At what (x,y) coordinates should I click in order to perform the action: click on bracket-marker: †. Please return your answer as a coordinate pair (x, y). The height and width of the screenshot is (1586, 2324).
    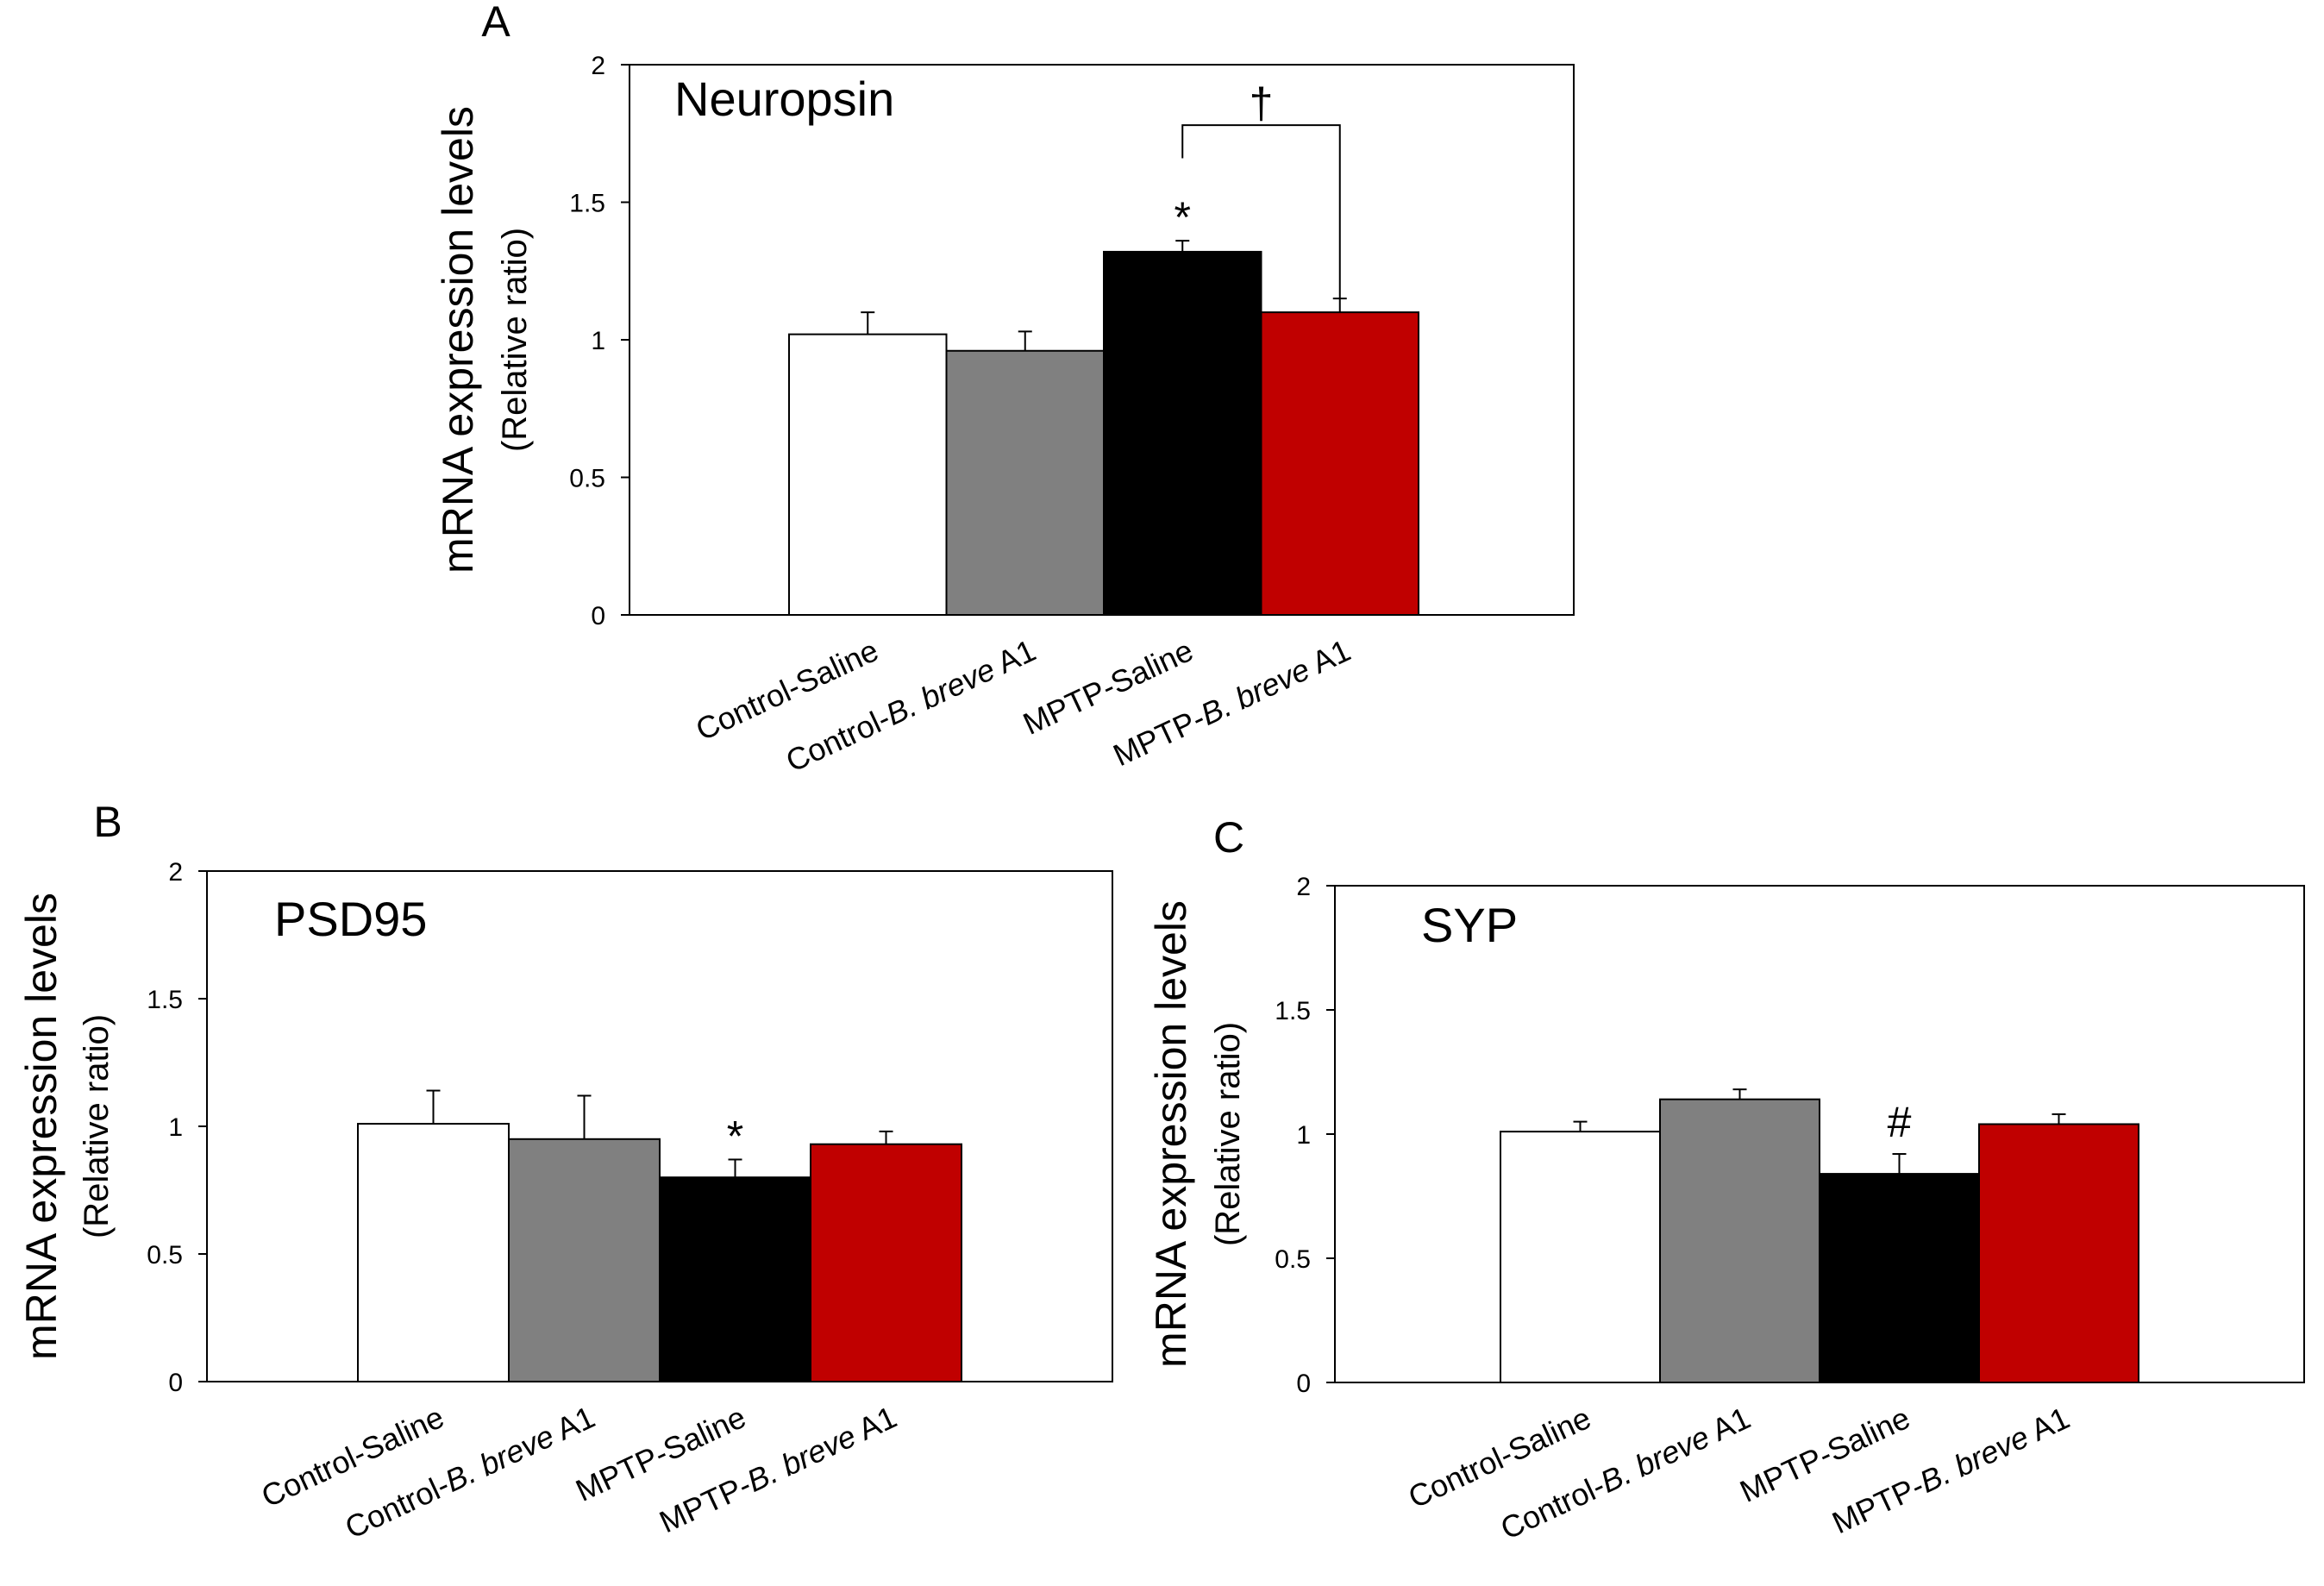
    Looking at the image, I should click on (1262, 103).